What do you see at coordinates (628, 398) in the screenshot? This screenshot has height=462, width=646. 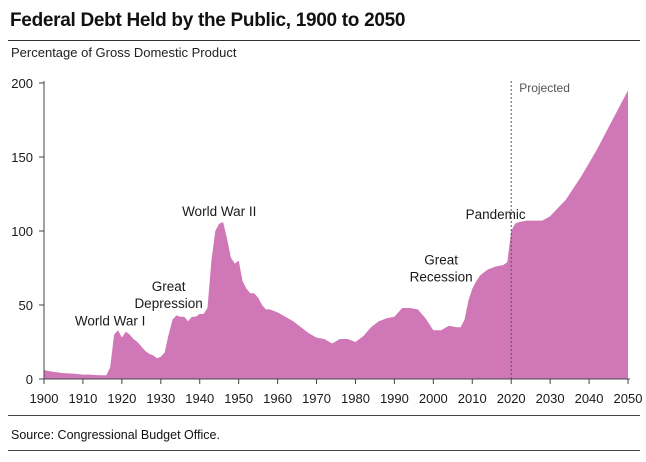 I see `x-tick-label: 2050` at bounding box center [628, 398].